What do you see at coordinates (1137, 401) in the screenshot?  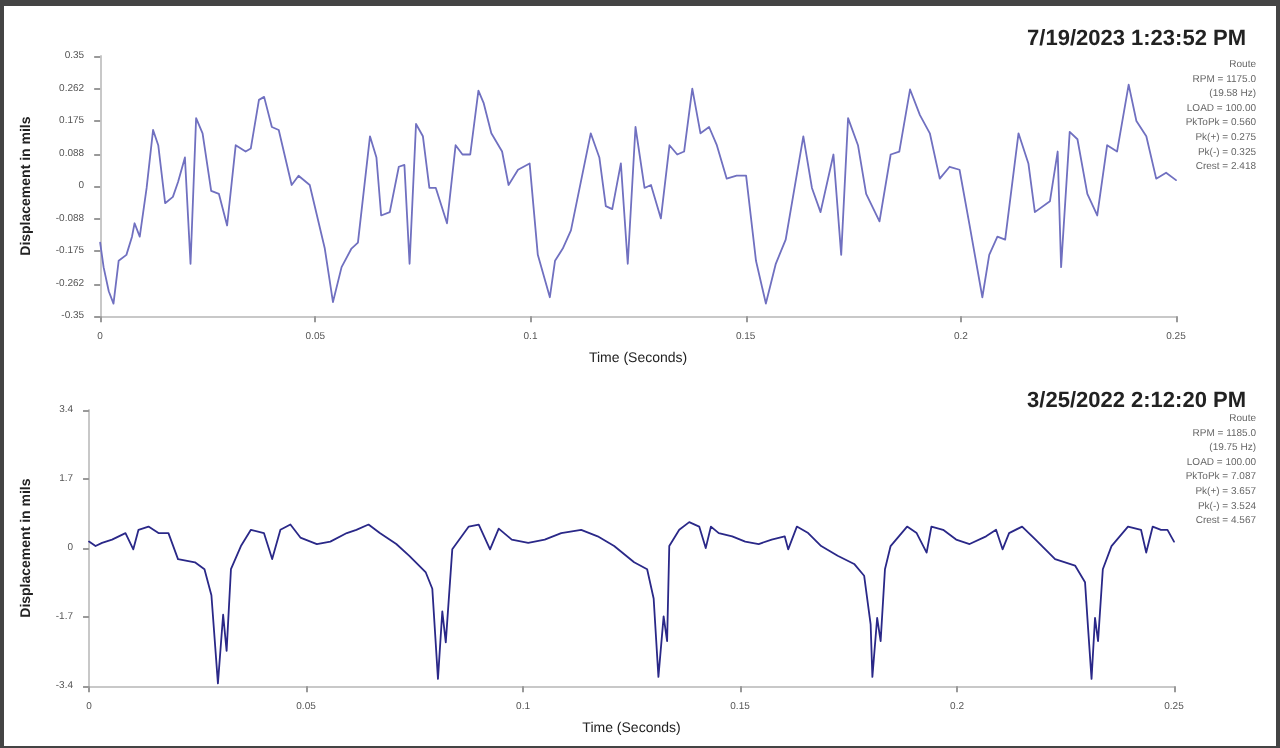 I see `chart-title: 3/25/2022 2:12:20 PM` at bounding box center [1137, 401].